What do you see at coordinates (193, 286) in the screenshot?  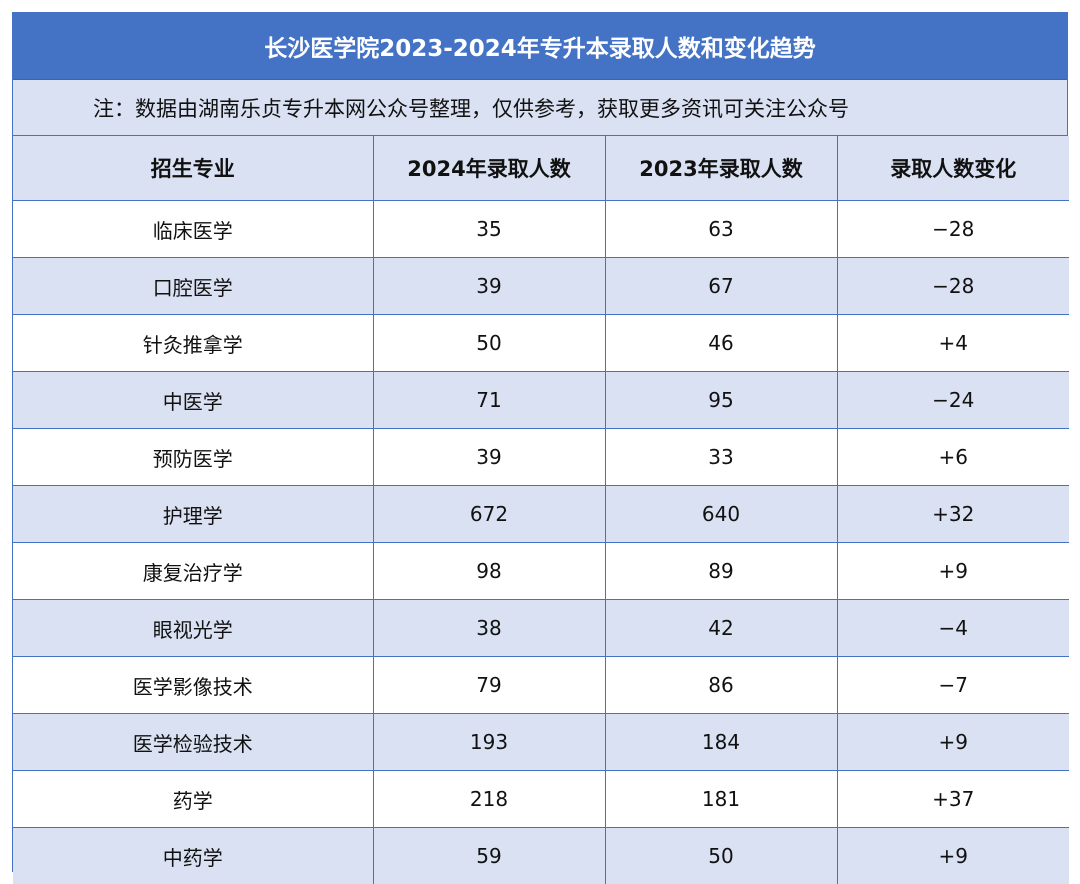 I see `major-cell: 口腔医学` at bounding box center [193, 286].